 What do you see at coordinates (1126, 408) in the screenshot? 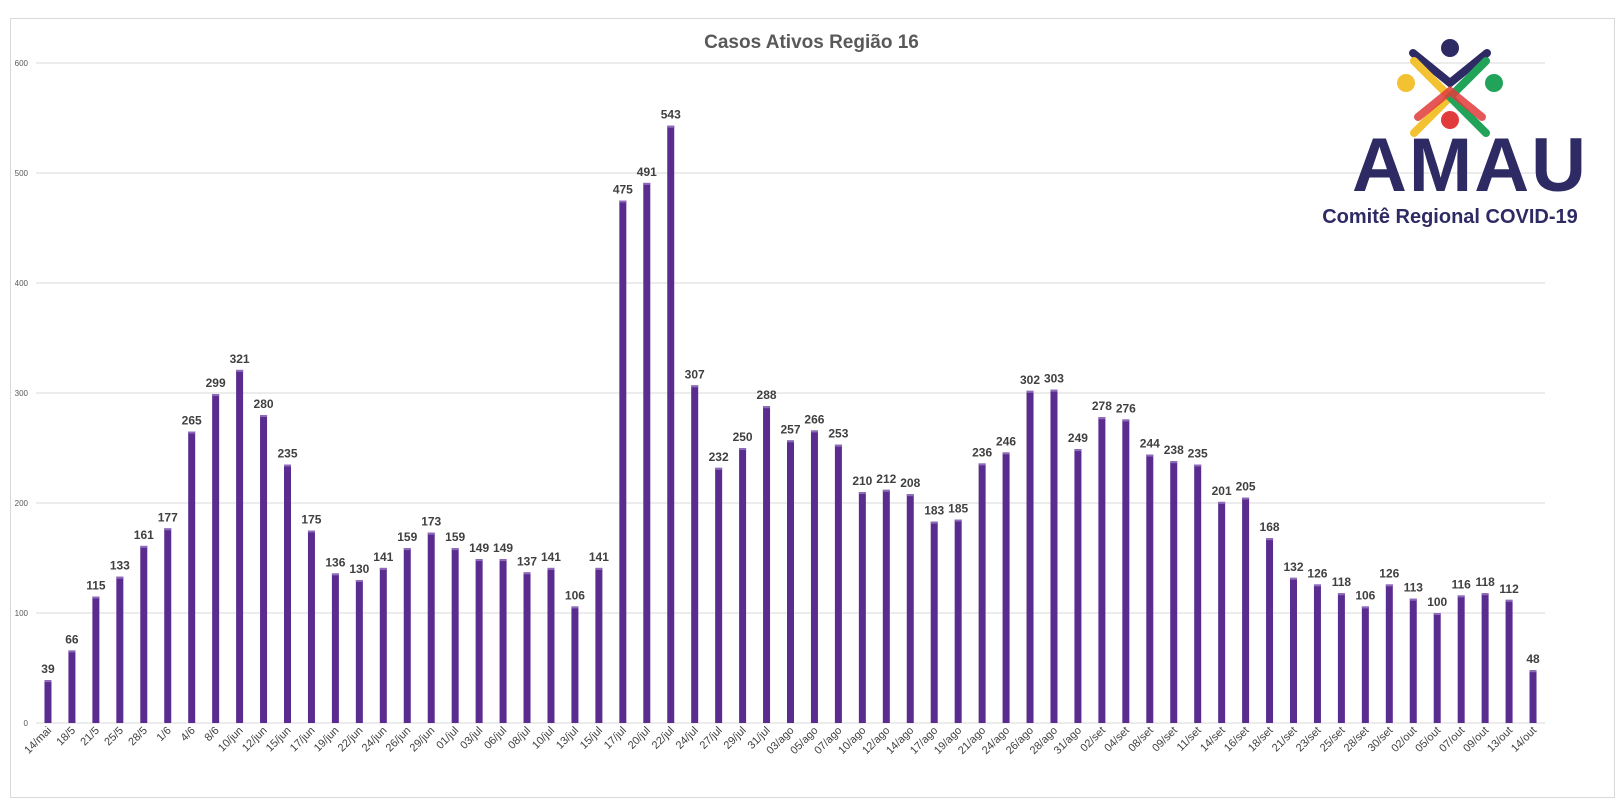
I see `data-label: 276` at bounding box center [1126, 408].